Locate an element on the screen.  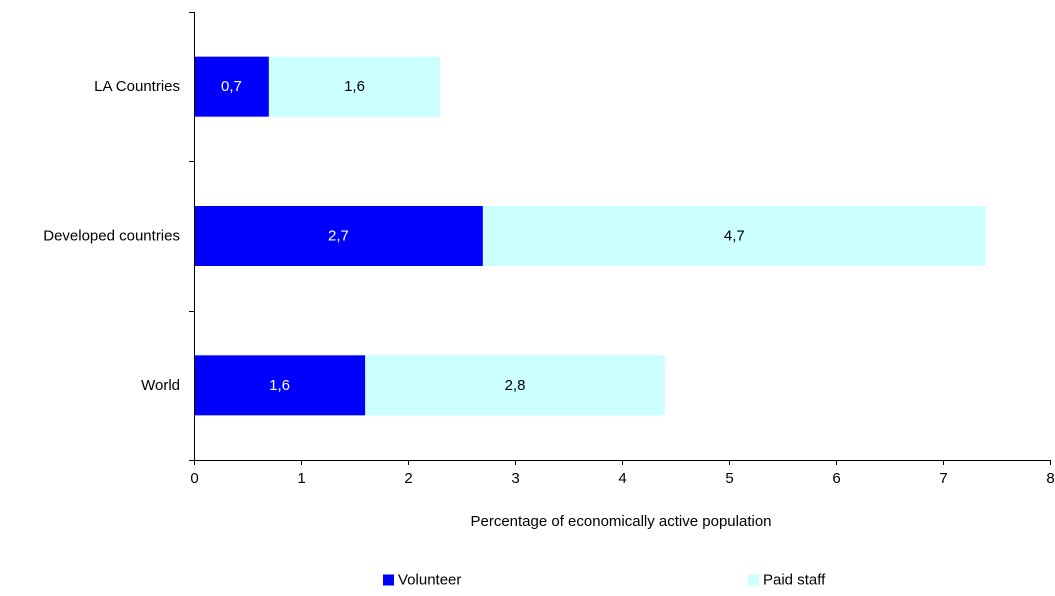
data-label: 4,7 is located at coordinates (734, 236).